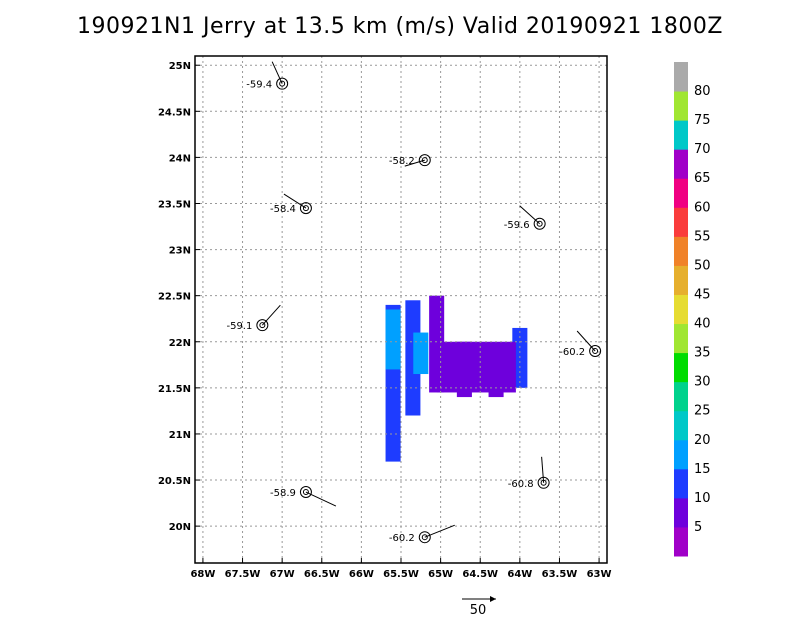  I want to click on colorbar-label-11: 60, so click(702, 207).